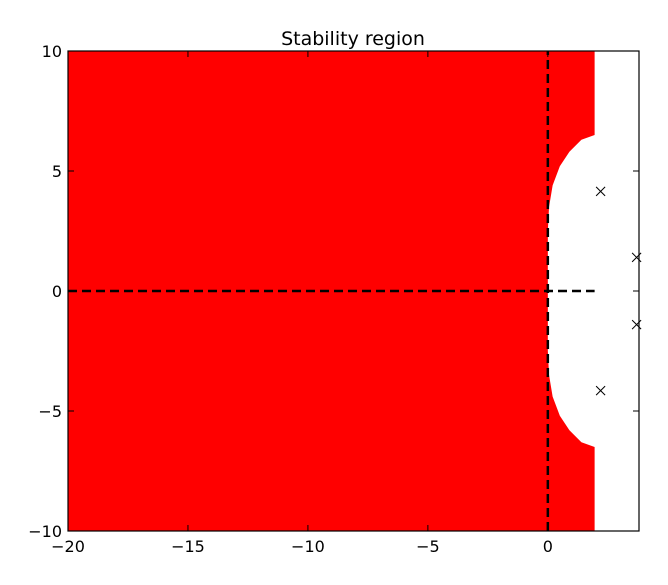  I want to click on x-tick-labels: −20 −15 −10 −5 0, so click(302, 546).